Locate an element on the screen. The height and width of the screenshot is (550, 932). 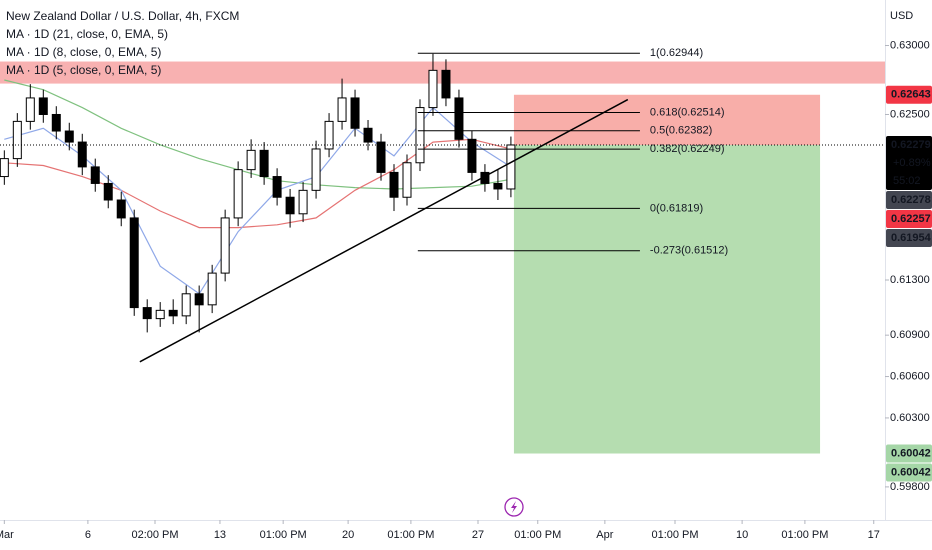
price-tag-extra: +0.89% is located at coordinates (912, 163).